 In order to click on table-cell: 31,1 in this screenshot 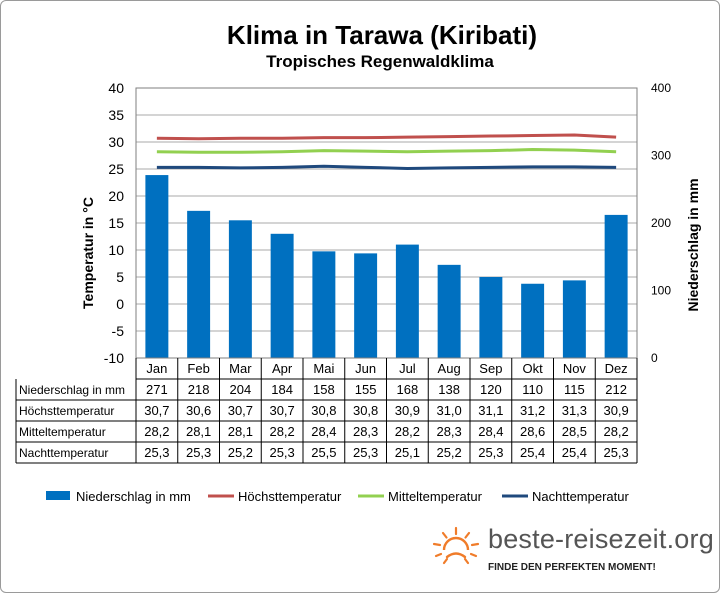, I will do `click(490, 410)`.